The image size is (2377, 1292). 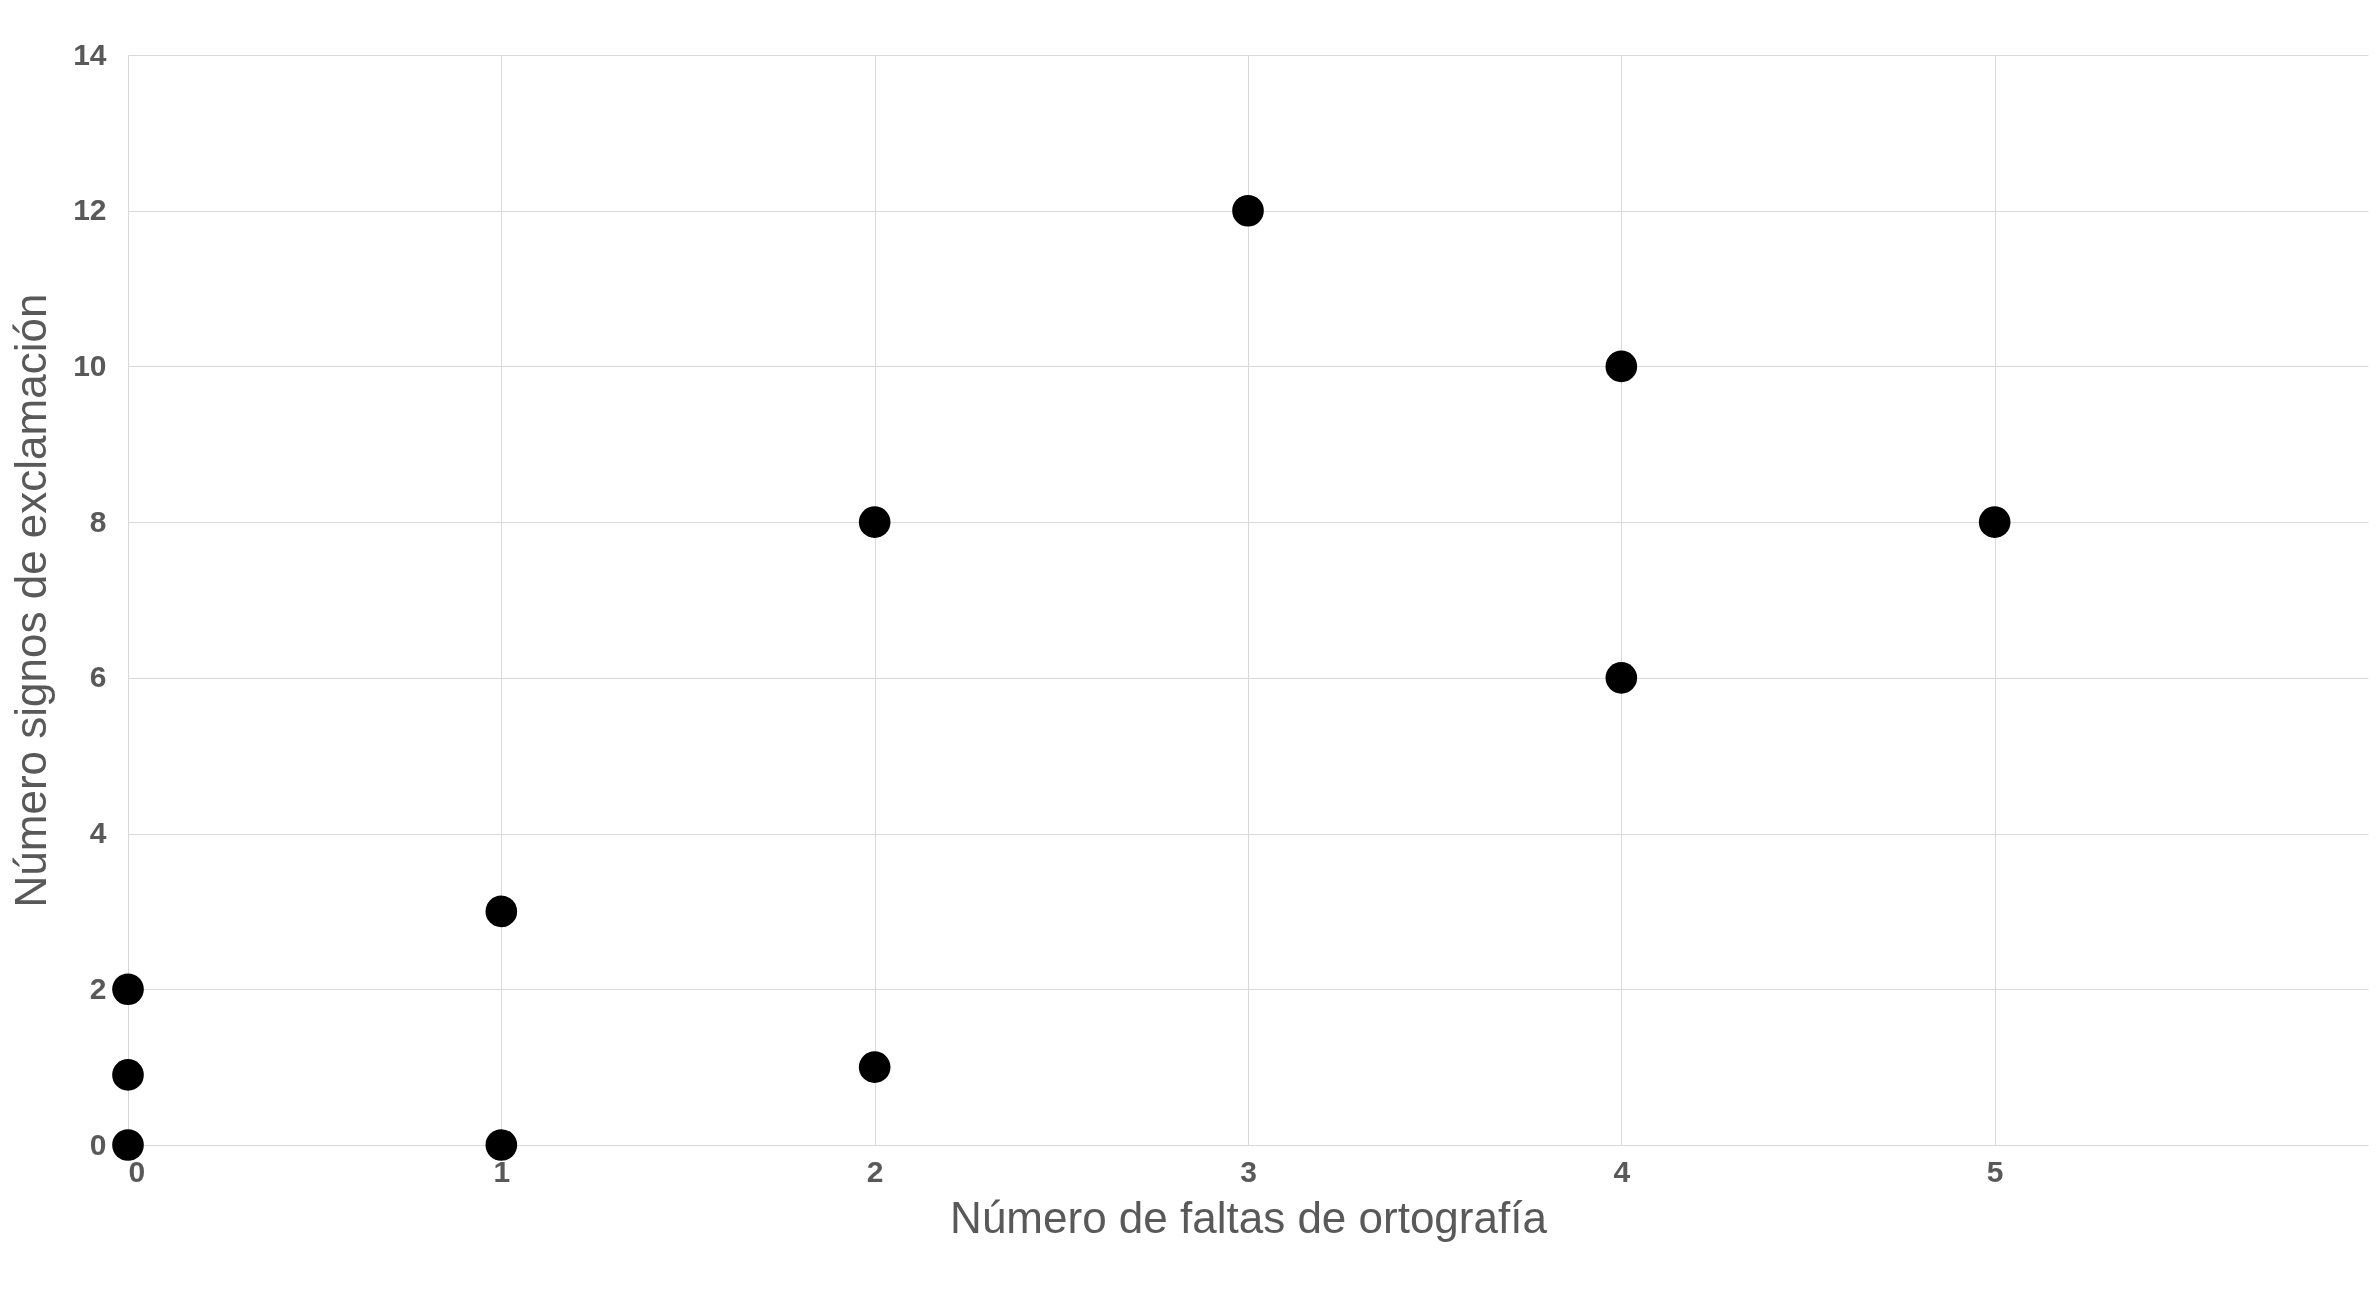 I want to click on y-tick-label: 2, so click(x=98, y=988).